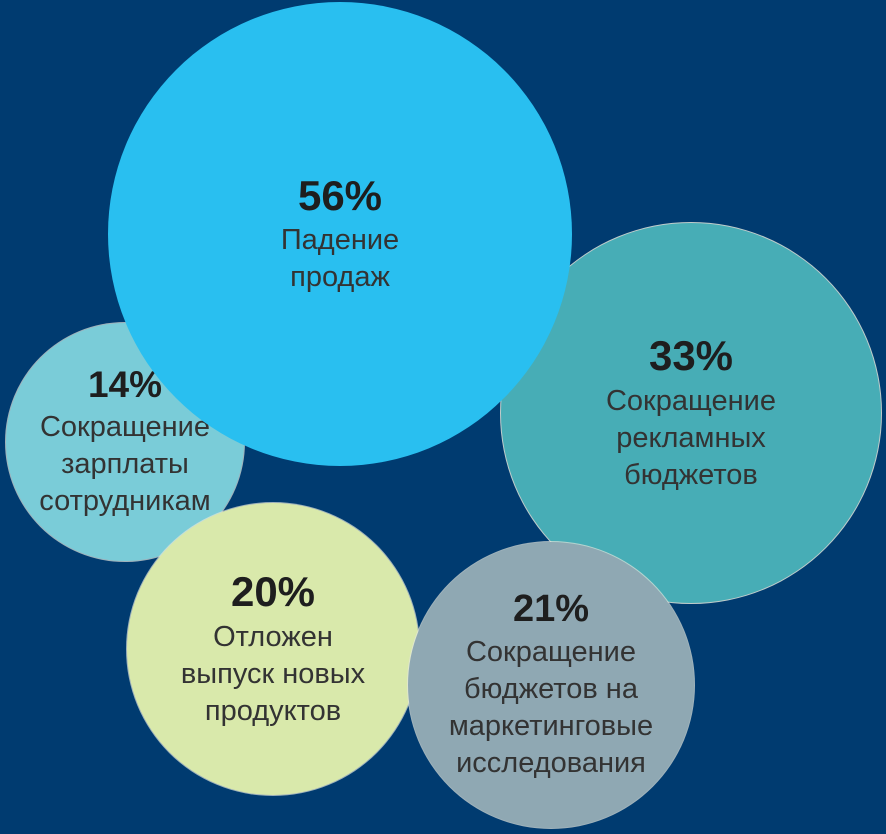  Describe the element at coordinates (273, 710) in the screenshot. I see `bubble-product-launch-delay-label-line: продуктов` at that location.